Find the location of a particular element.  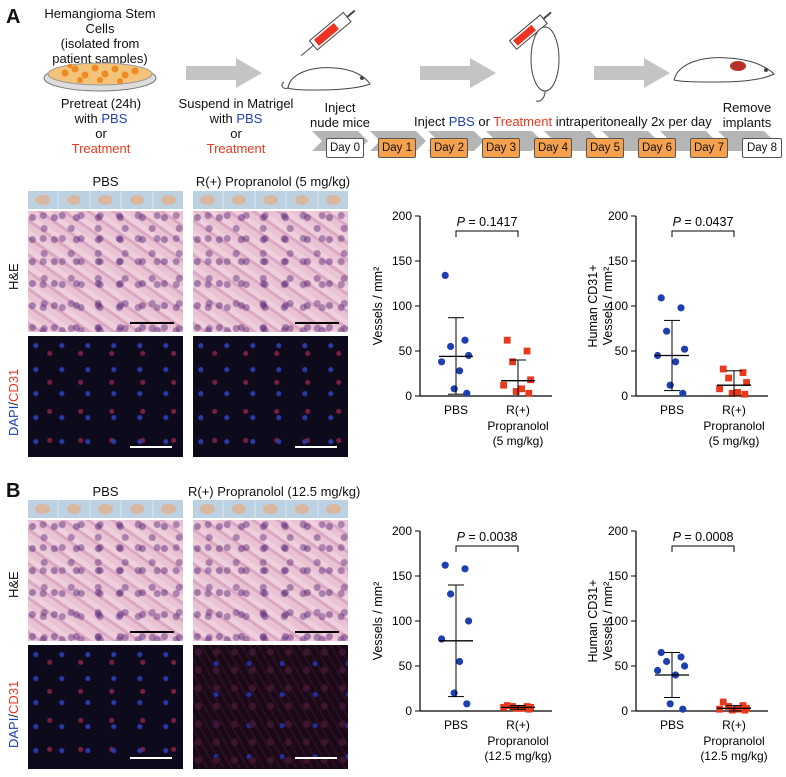

y-tick-label: 50 is located at coordinates (406, 351).